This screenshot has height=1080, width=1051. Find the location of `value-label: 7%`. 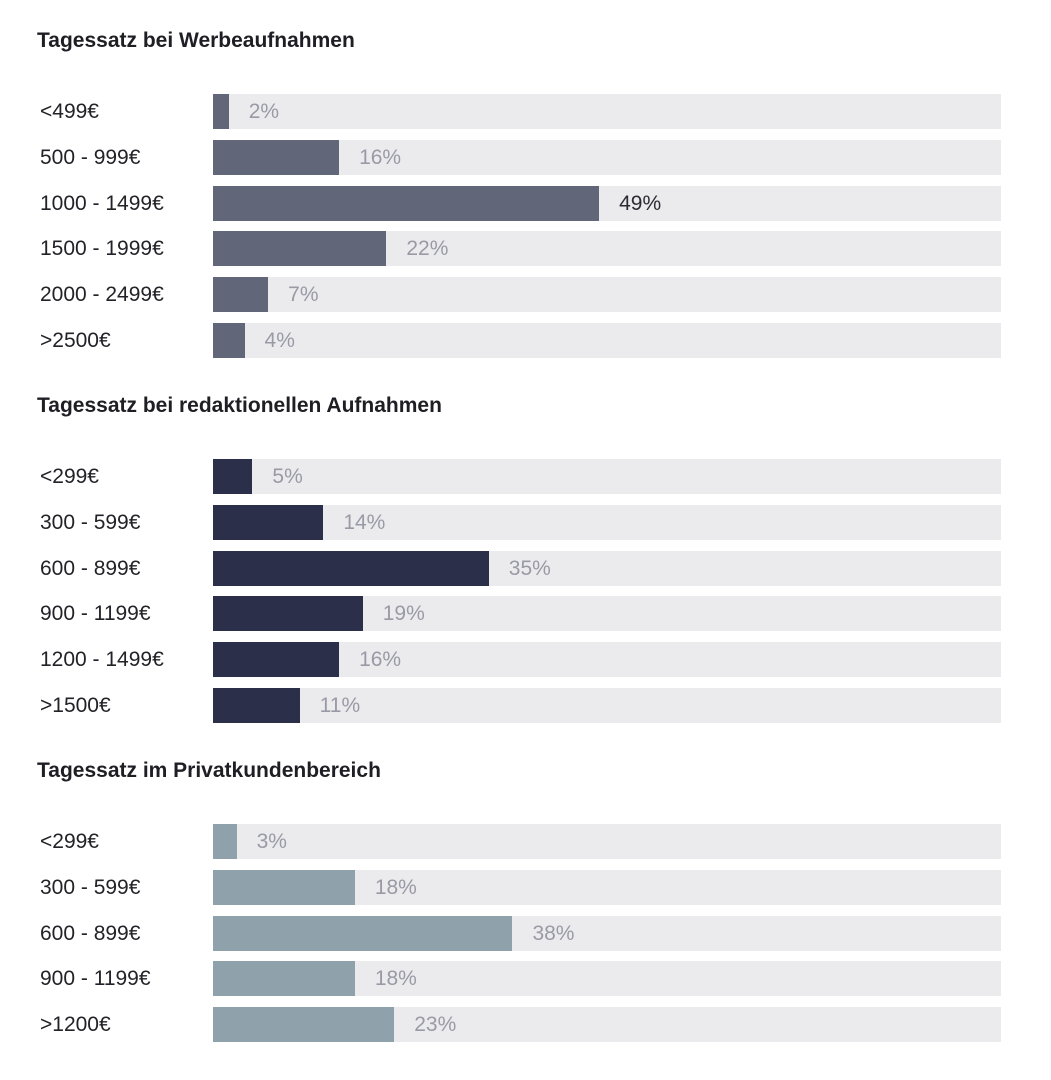

value-label: 7% is located at coordinates (303, 294).